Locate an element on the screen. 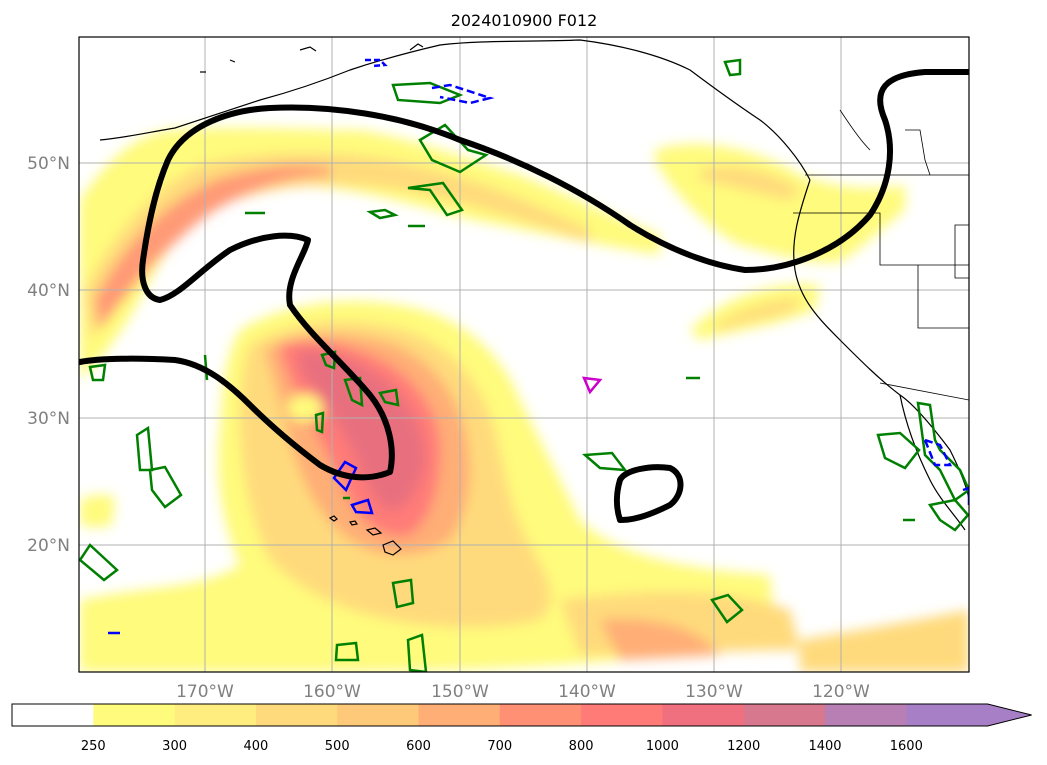 The width and height of the screenshot is (1047, 765). colorbar-tick-label: 1400 is located at coordinates (824, 746).